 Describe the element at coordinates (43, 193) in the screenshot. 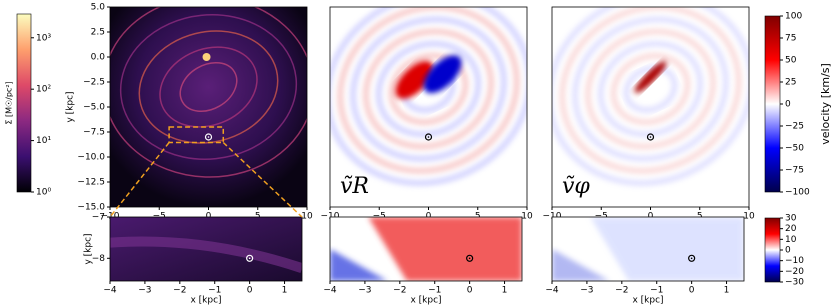

I see `colorbar-tick-label: 10⁰` at that location.